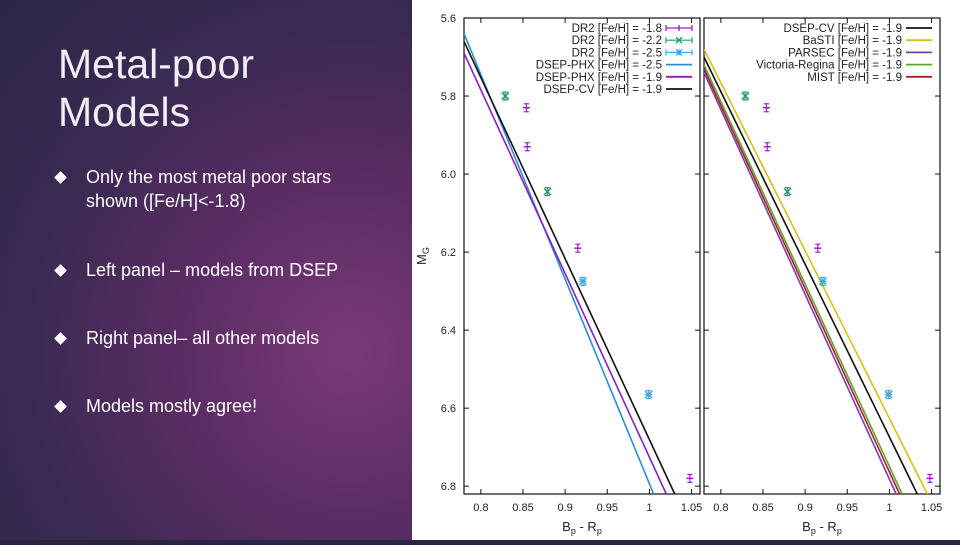  I want to click on bullet-text: Models mostly agree!, so click(172, 406).